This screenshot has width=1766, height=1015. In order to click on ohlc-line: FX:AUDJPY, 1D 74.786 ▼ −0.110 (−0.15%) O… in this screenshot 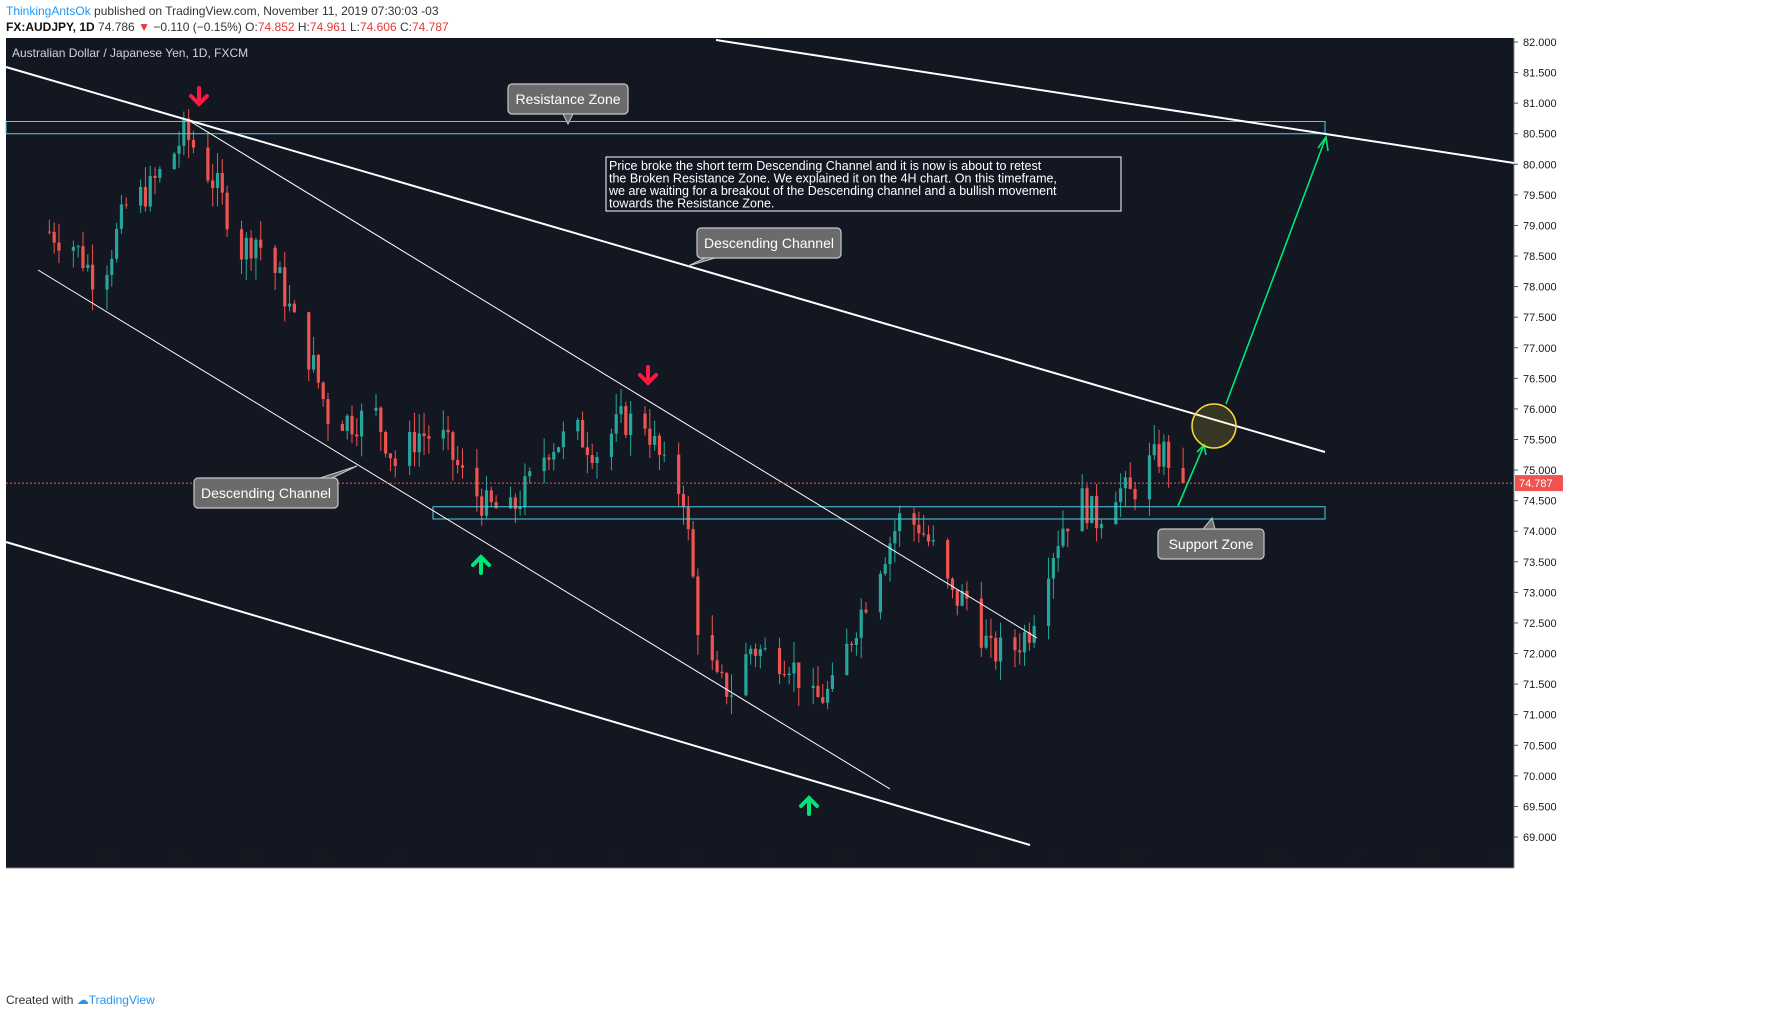, I will do `click(227, 27)`.